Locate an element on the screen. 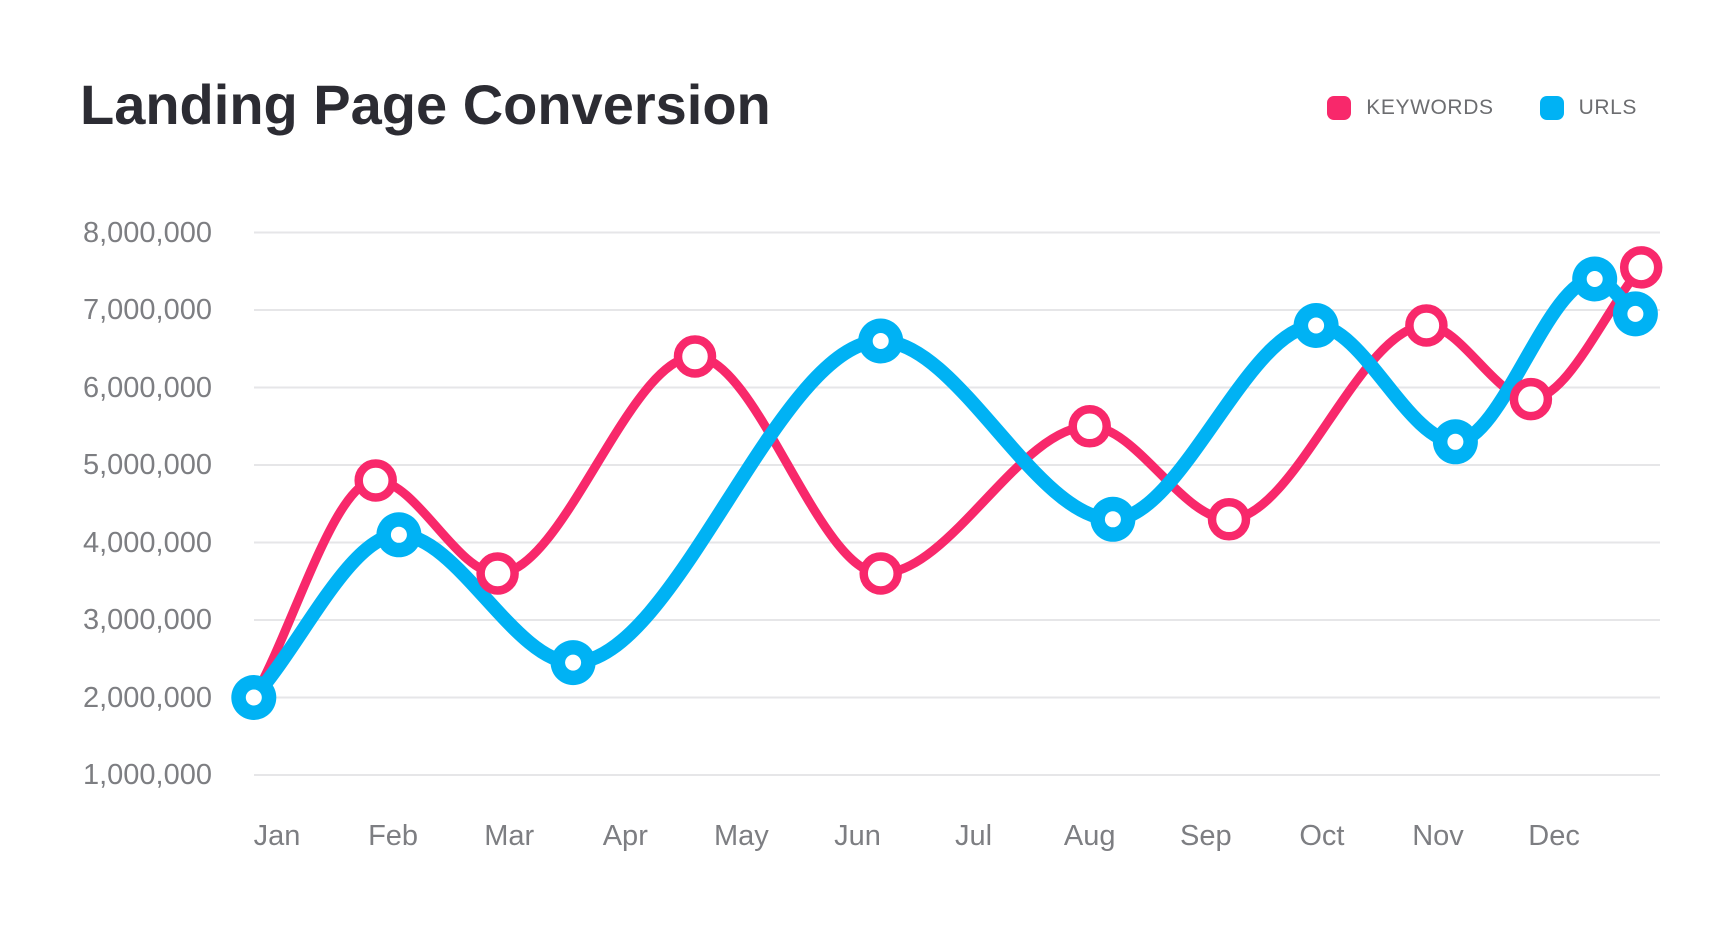 The width and height of the screenshot is (1731, 941). legend-item-keywords: KEYWORDS is located at coordinates (1410, 108).